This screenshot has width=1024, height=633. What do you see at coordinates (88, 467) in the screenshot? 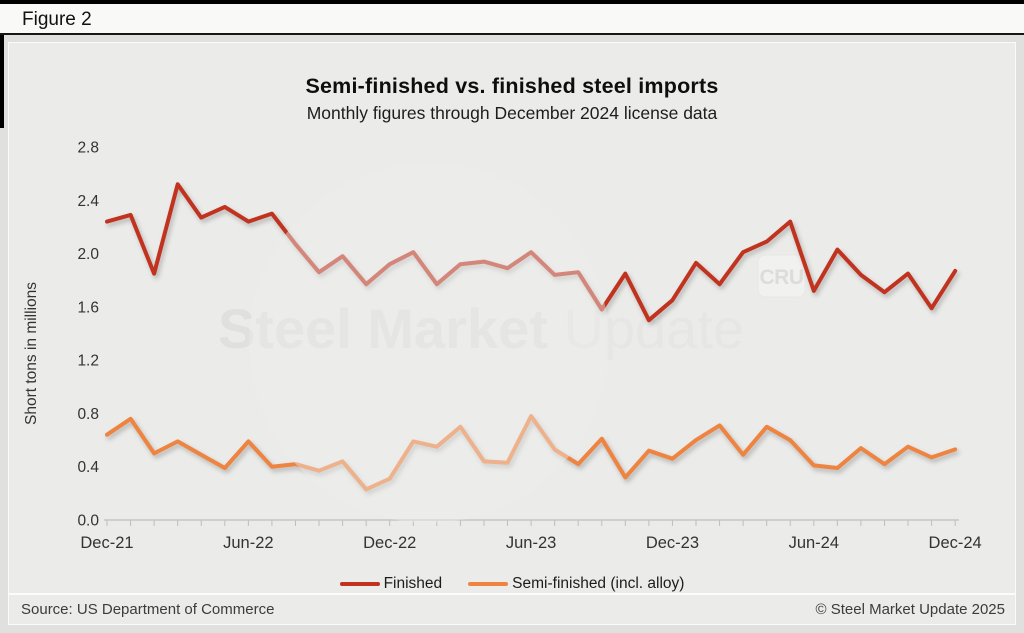
I see `y-tick-label: 0.4` at bounding box center [88, 467].